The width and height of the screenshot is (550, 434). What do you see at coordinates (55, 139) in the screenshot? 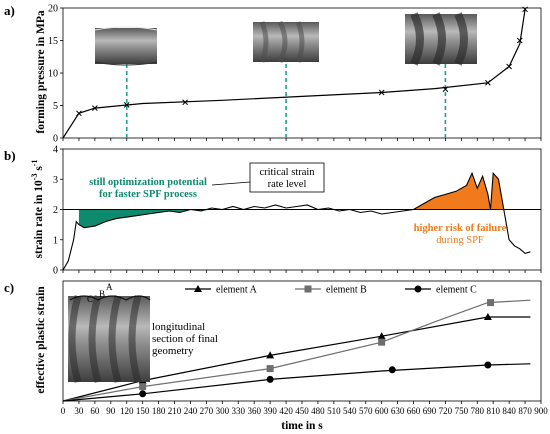
I see `ytick-label: 0` at bounding box center [55, 139].